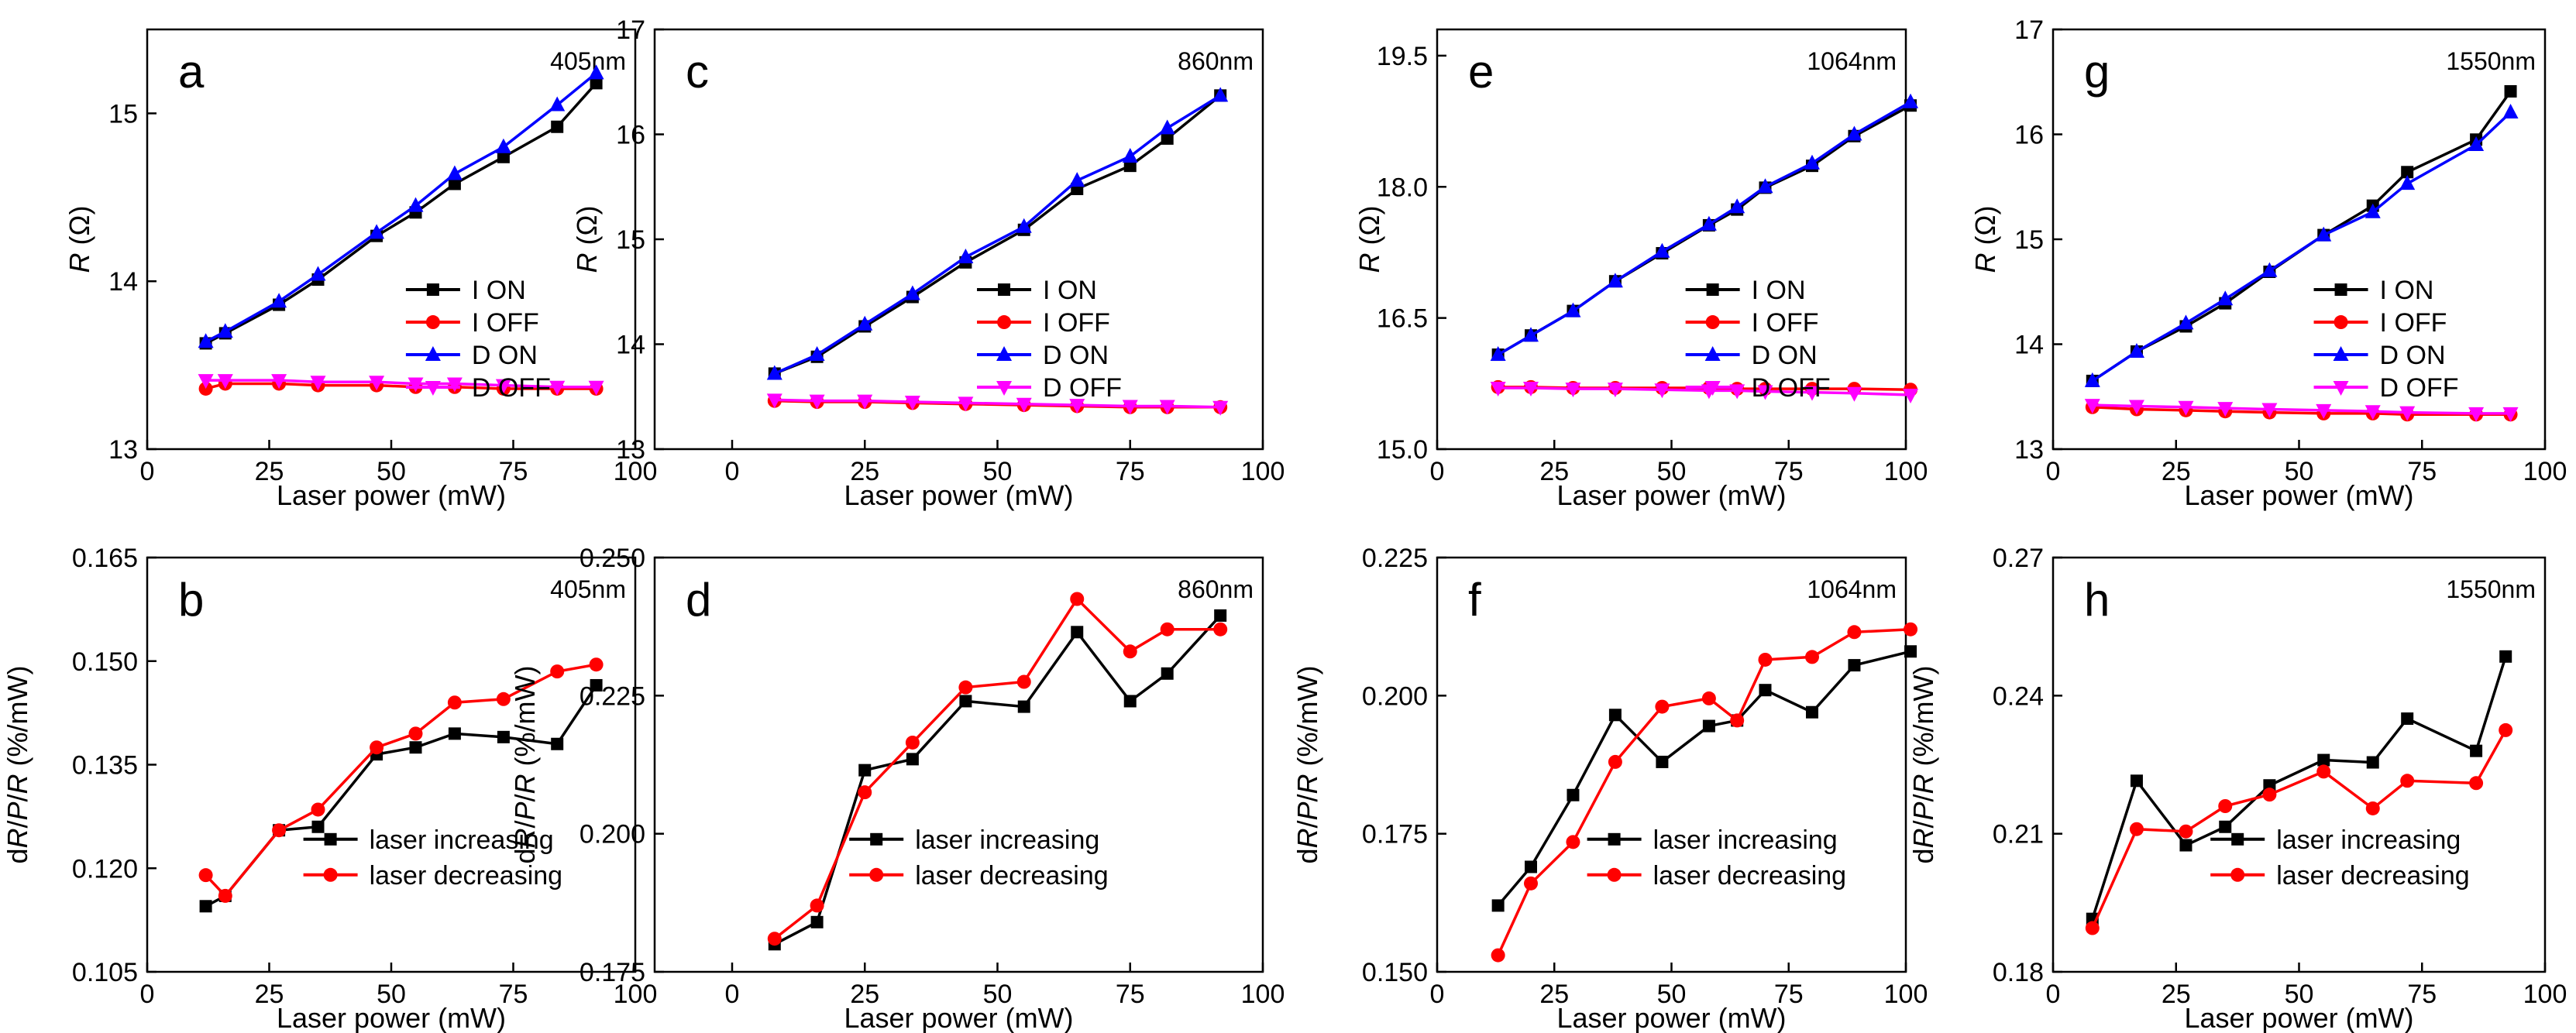 This screenshot has height=1033, width=2576. What do you see at coordinates (698, 600) in the screenshot?
I see `panel-letter: d` at bounding box center [698, 600].